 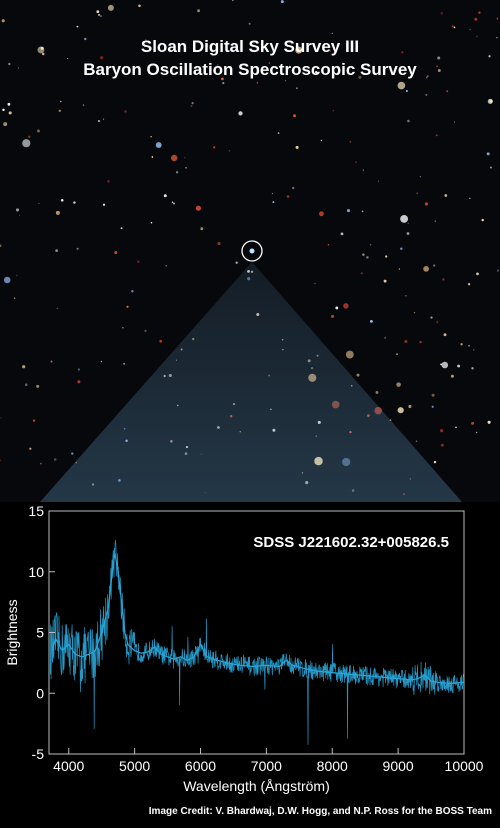 What do you see at coordinates (36, 572) in the screenshot?
I see `y-tick-label: 10` at bounding box center [36, 572].